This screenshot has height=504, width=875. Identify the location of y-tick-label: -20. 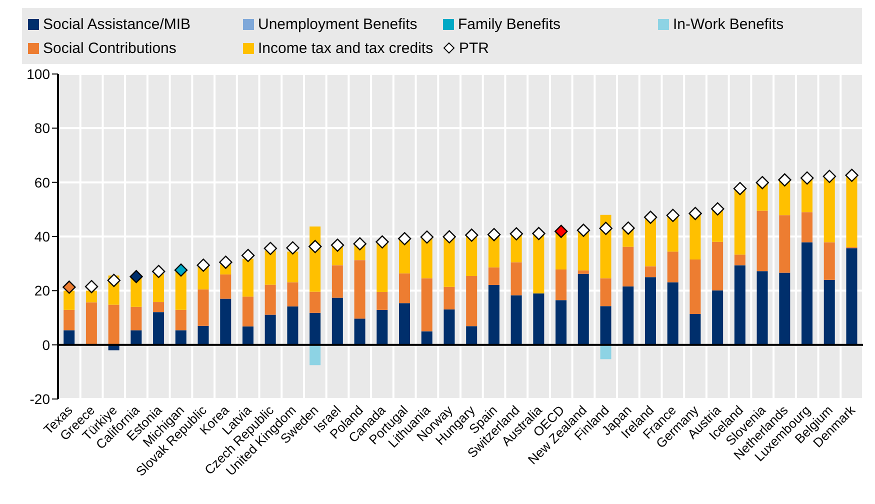
(40, 398).